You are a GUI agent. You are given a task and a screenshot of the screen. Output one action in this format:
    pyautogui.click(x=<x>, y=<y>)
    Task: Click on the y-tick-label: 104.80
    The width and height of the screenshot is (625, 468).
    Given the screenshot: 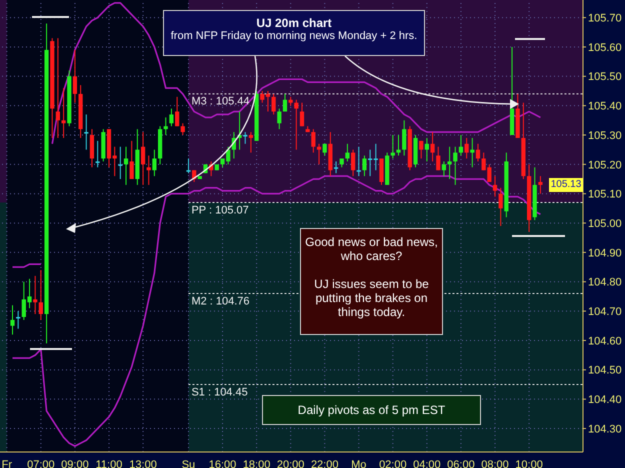 What is the action you would take?
    pyautogui.click(x=605, y=282)
    